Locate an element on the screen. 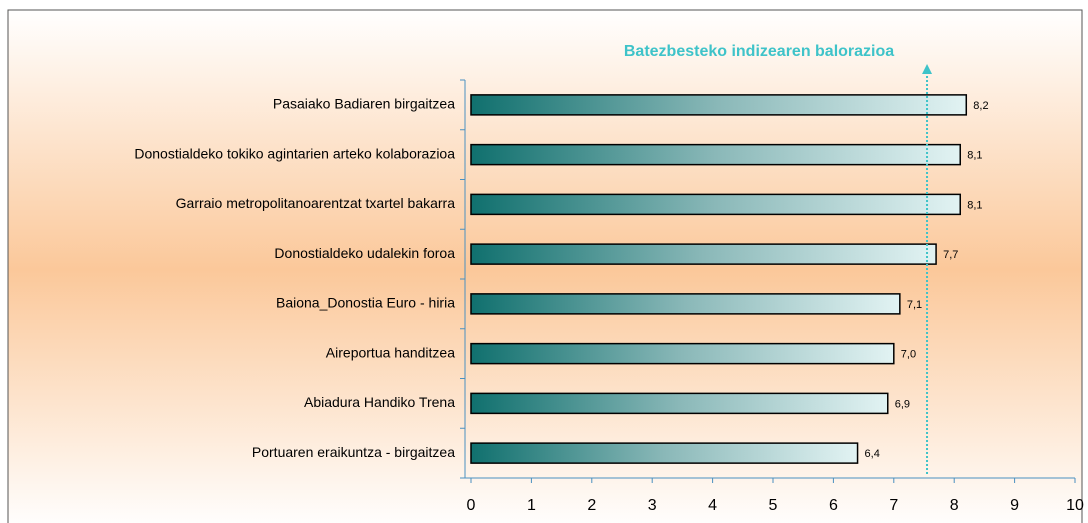  category-label: Pasaiako Badiaren birgaitzea is located at coordinates (364, 104).